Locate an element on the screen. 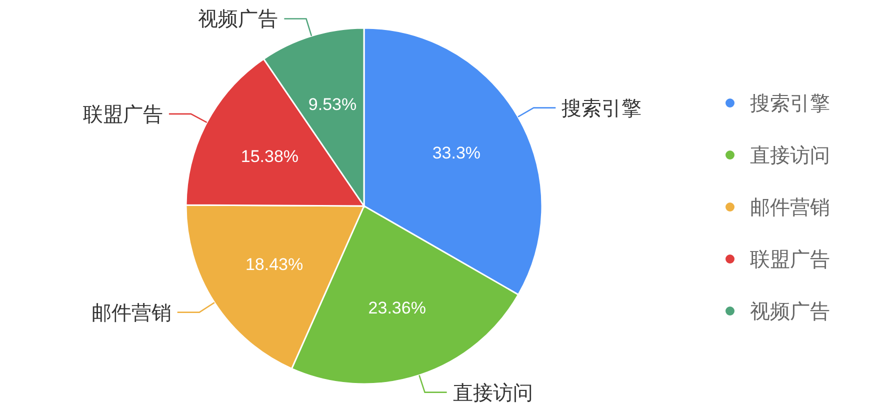  slice-label: 直接访问 is located at coordinates (492, 393).